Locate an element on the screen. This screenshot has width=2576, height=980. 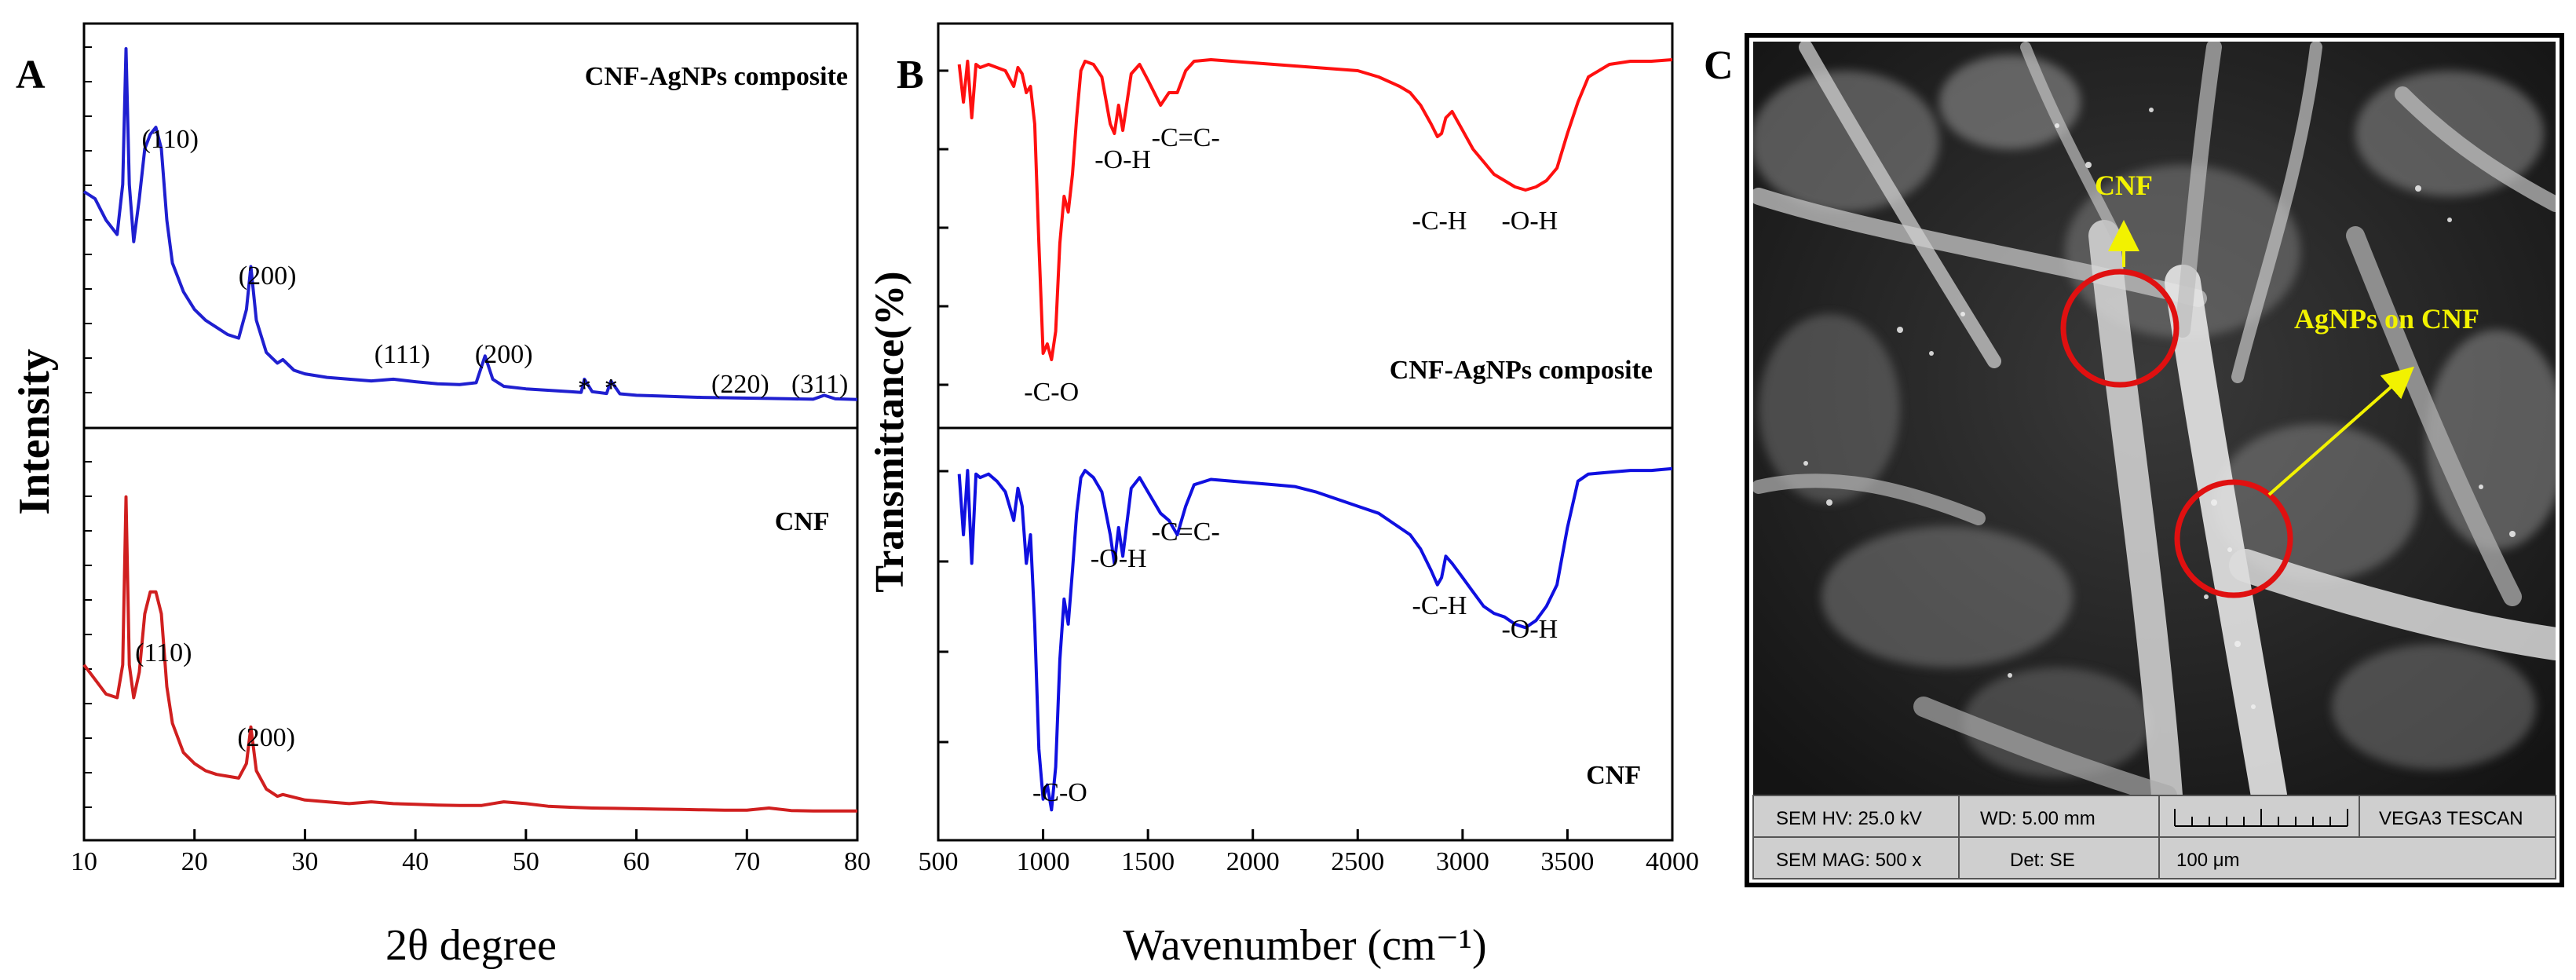
annotation-top: (111) is located at coordinates (402, 354).